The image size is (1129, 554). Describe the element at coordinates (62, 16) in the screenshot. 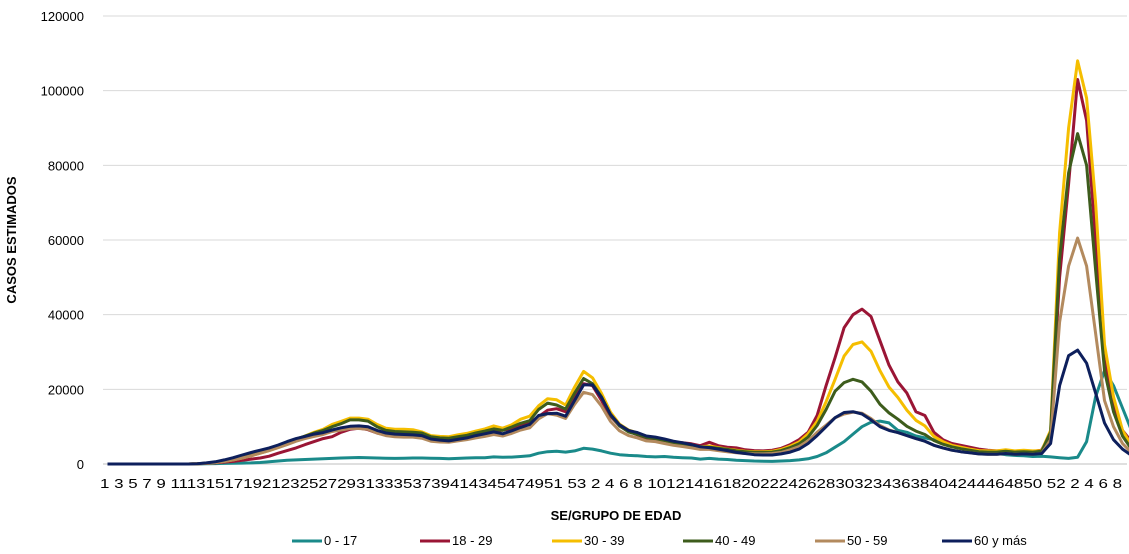

I see `y-tick-label: 120000` at that location.